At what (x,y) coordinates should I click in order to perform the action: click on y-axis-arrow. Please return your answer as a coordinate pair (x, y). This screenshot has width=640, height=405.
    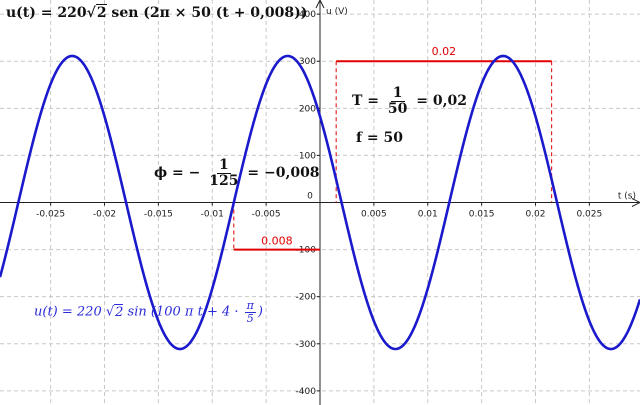
    Looking at the image, I should click on (320, 4).